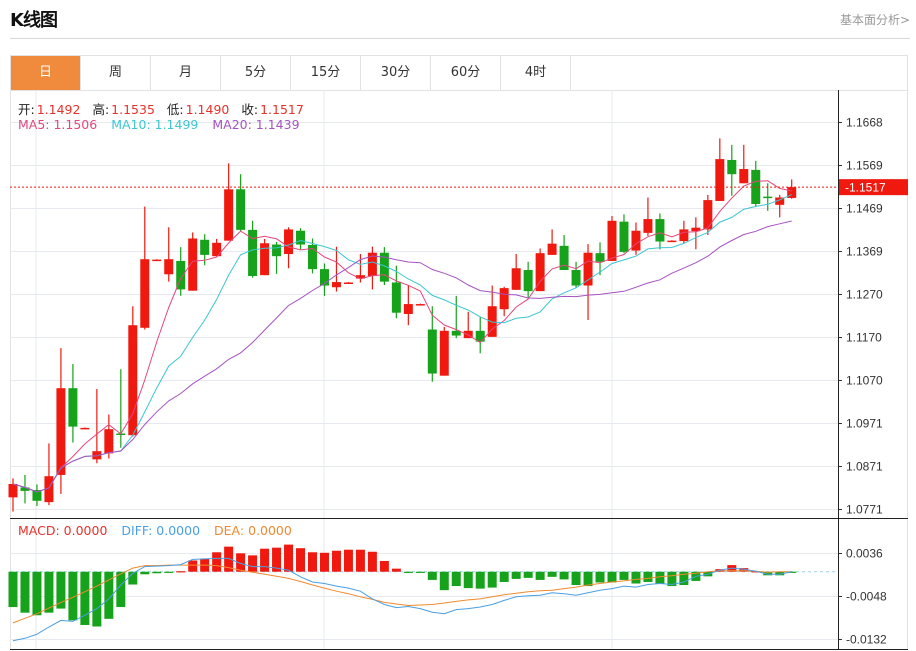 Image resolution: width=916 pixels, height=651 pixels. Describe the element at coordinates (864, 166) in the screenshot. I see `y-tick-label: 1.1569` at that location.